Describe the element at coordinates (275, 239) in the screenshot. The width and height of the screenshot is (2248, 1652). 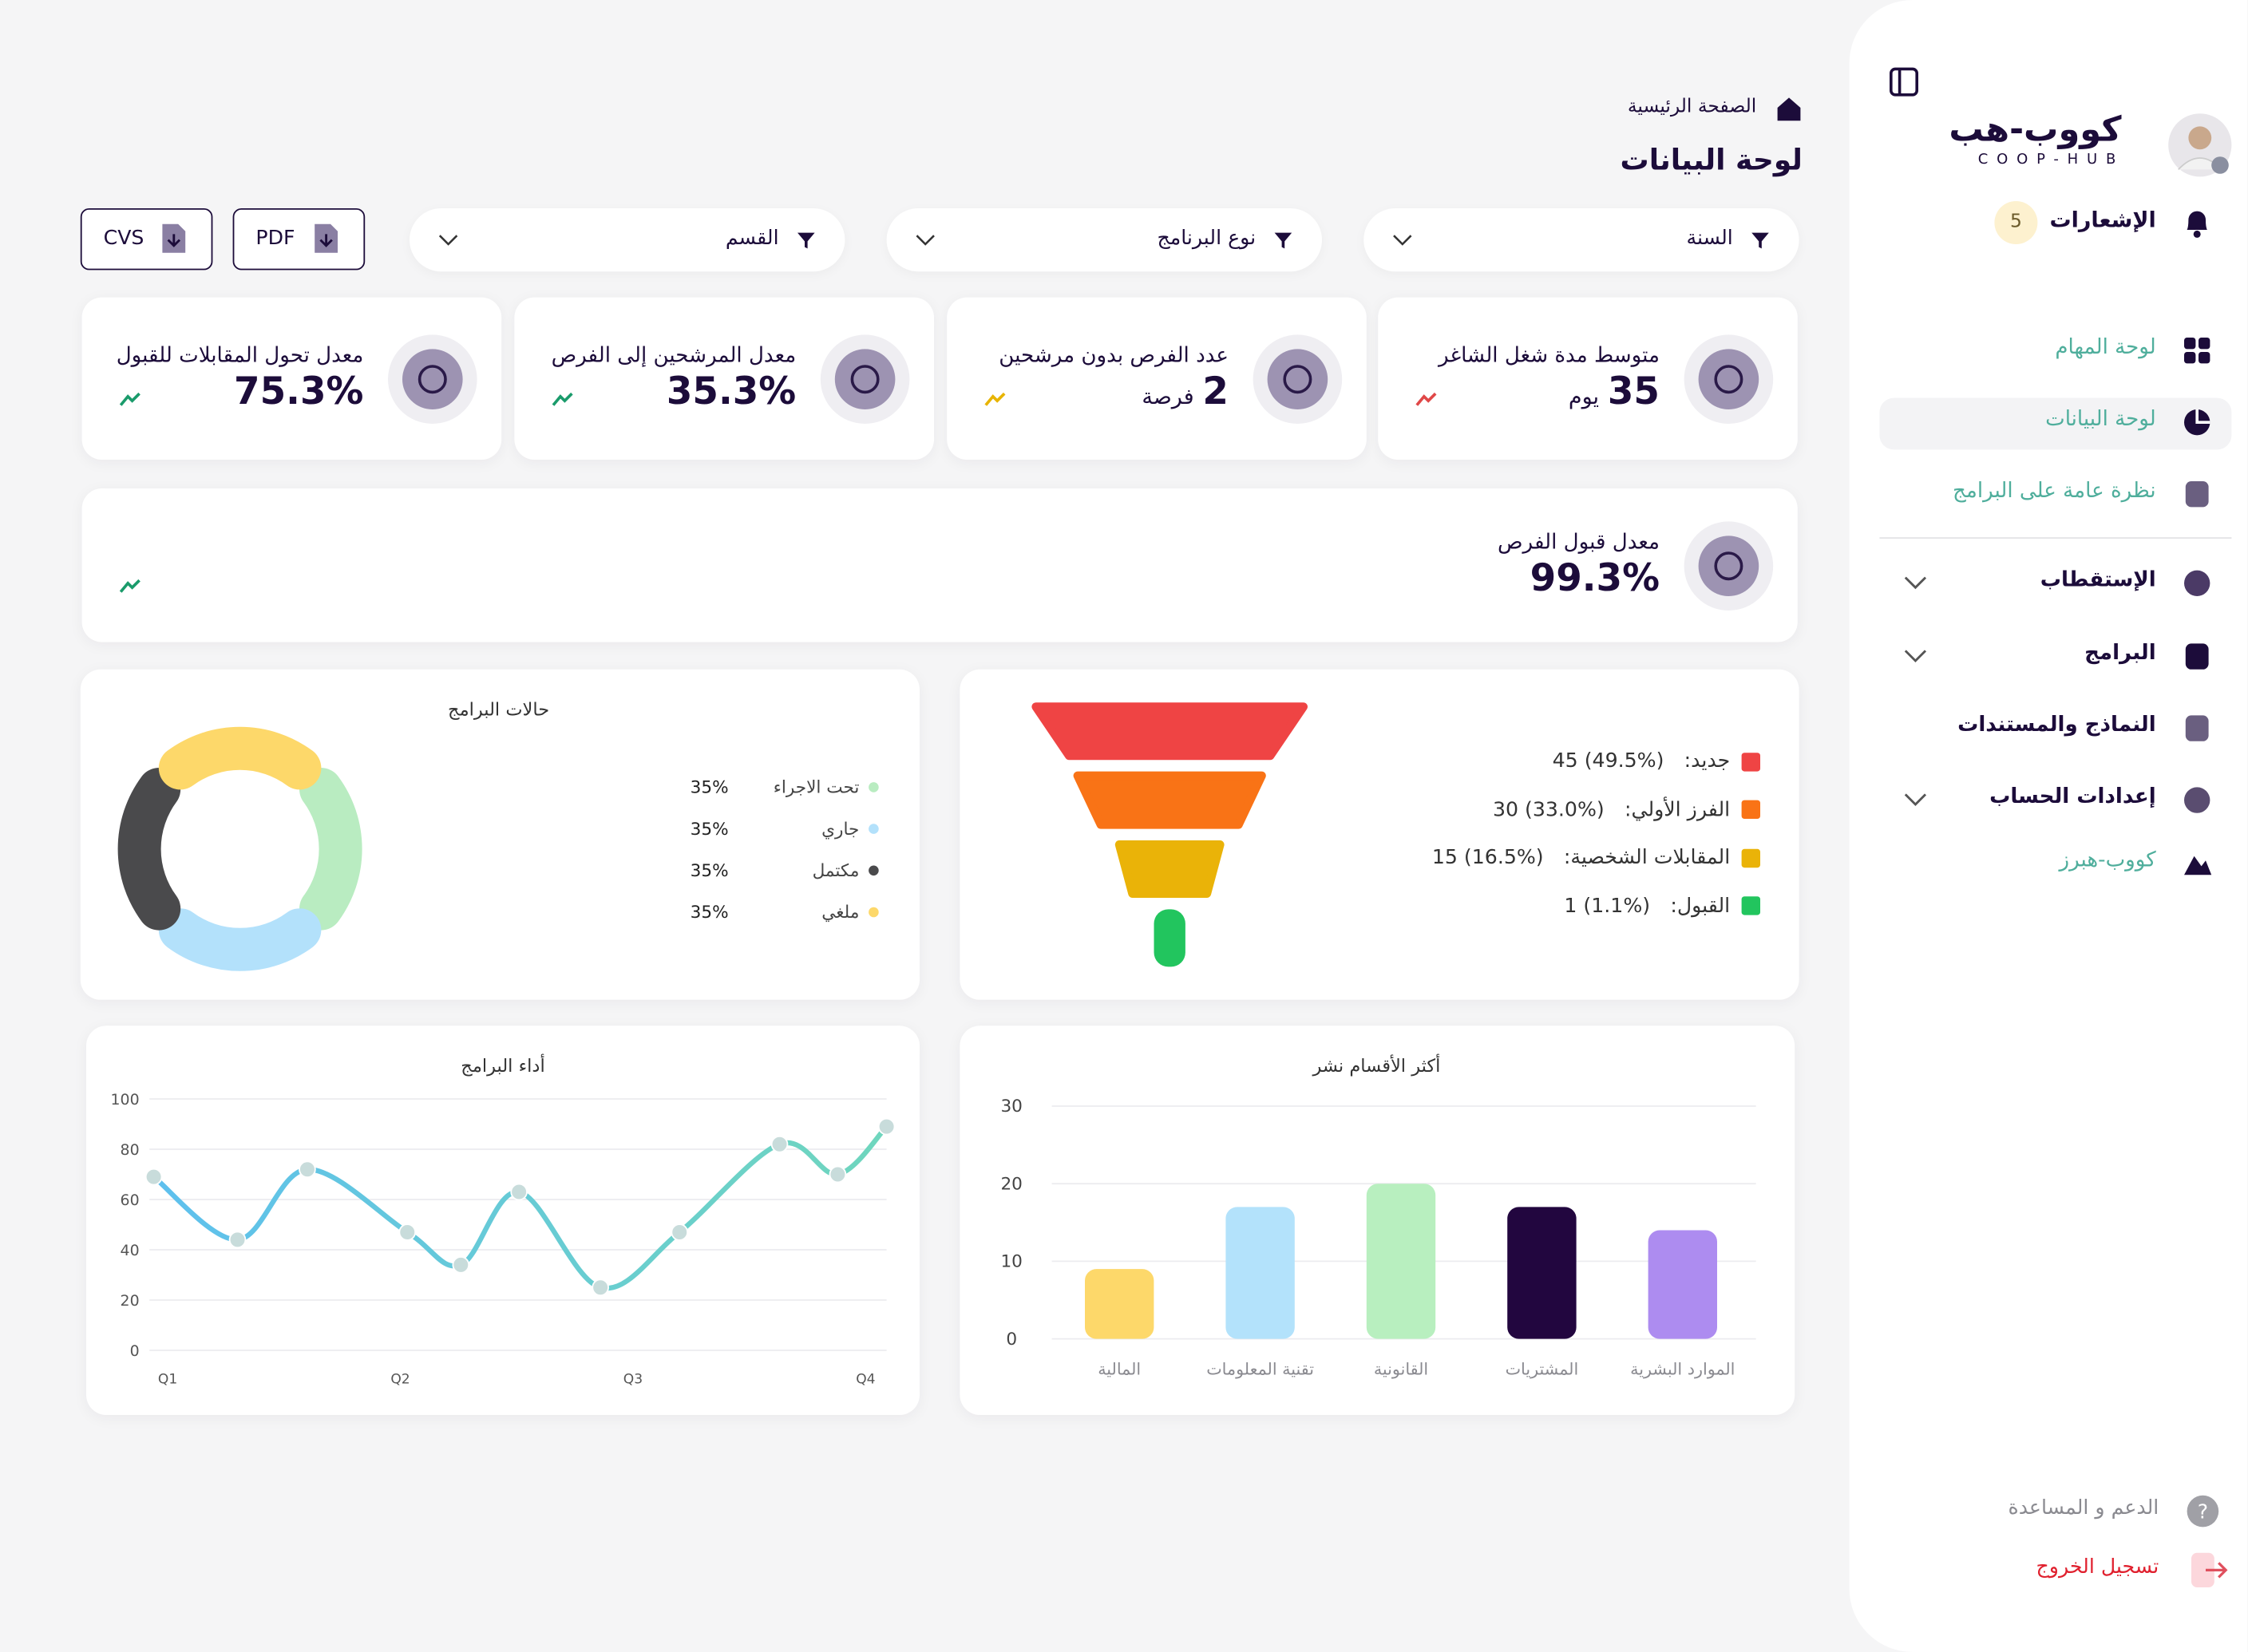
I see `export-label: PDF` at that location.